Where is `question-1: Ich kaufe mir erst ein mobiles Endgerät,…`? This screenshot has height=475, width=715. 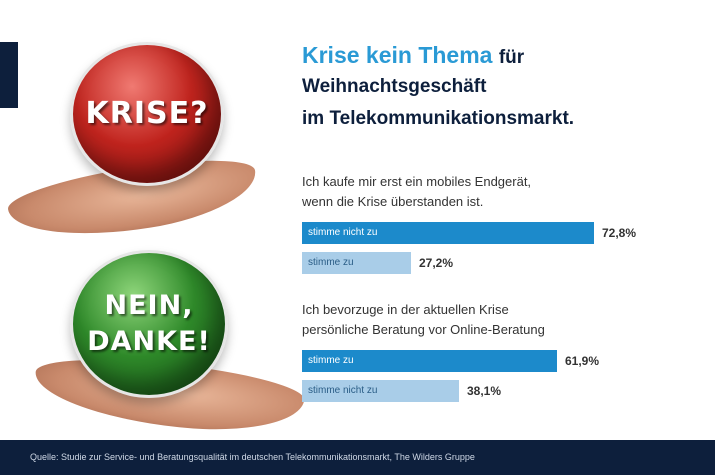
question-1: Ich kaufe mir erst ein mobiles Endgerät,… is located at coordinates (492, 192).